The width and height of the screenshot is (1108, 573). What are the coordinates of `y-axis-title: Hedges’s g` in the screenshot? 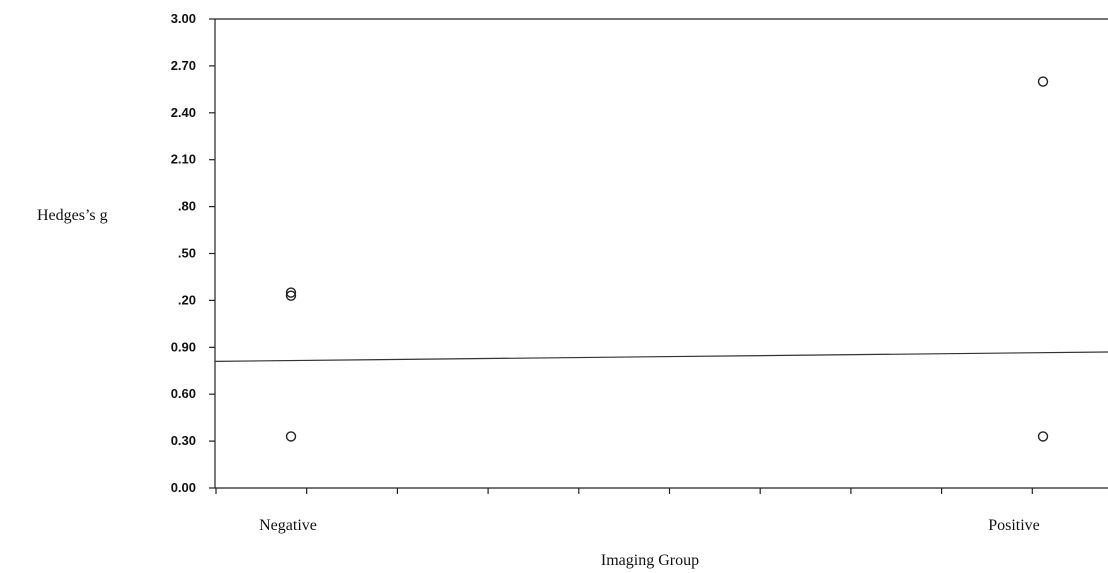 It's located at (72, 215).